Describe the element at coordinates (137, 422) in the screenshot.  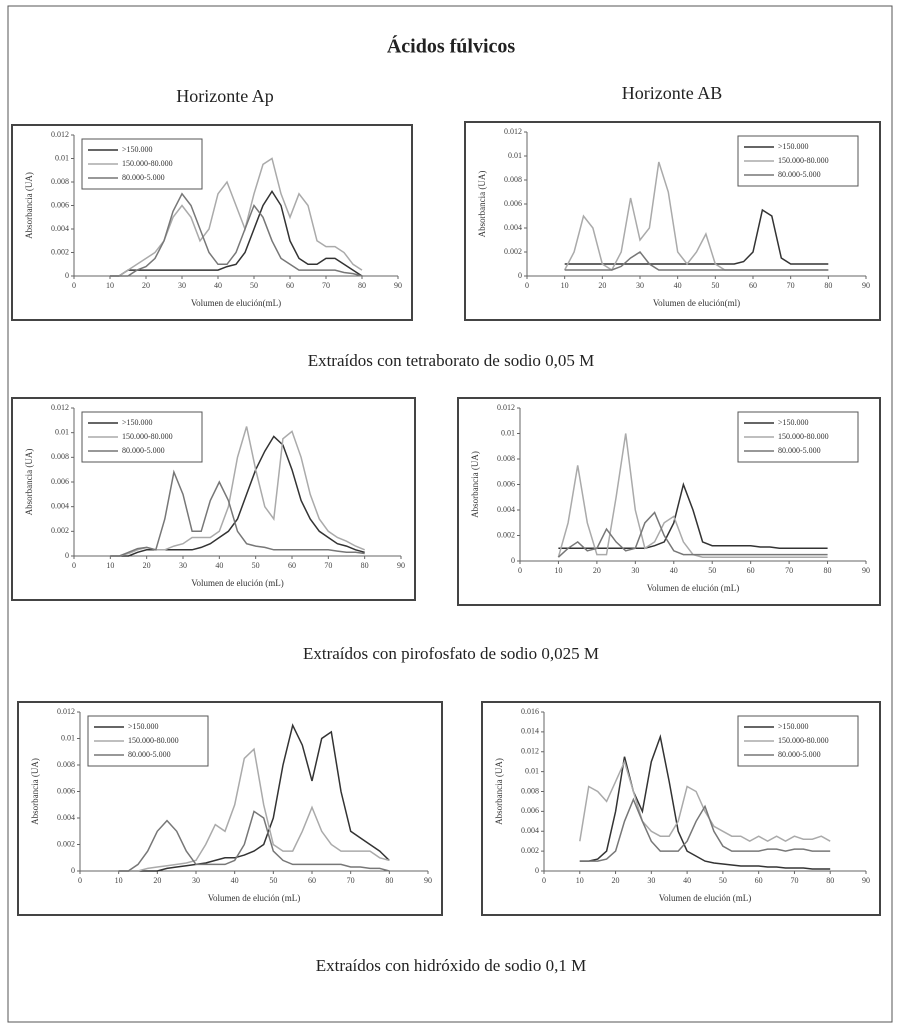
I see `legend-label: >150.000` at that location.